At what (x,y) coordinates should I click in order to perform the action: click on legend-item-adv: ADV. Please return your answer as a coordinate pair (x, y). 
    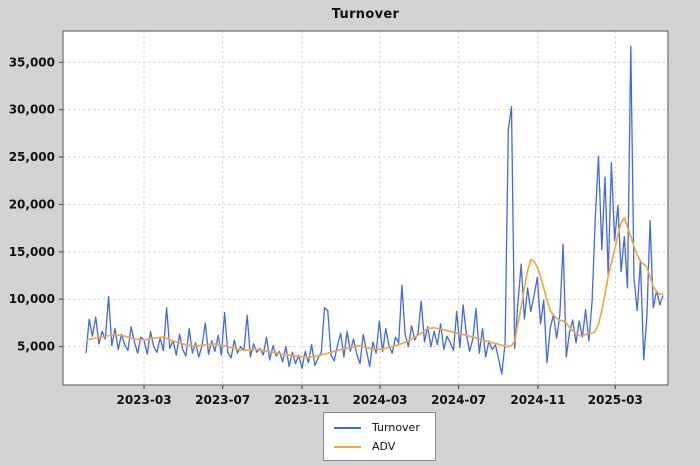
    Looking at the image, I should click on (379, 446).